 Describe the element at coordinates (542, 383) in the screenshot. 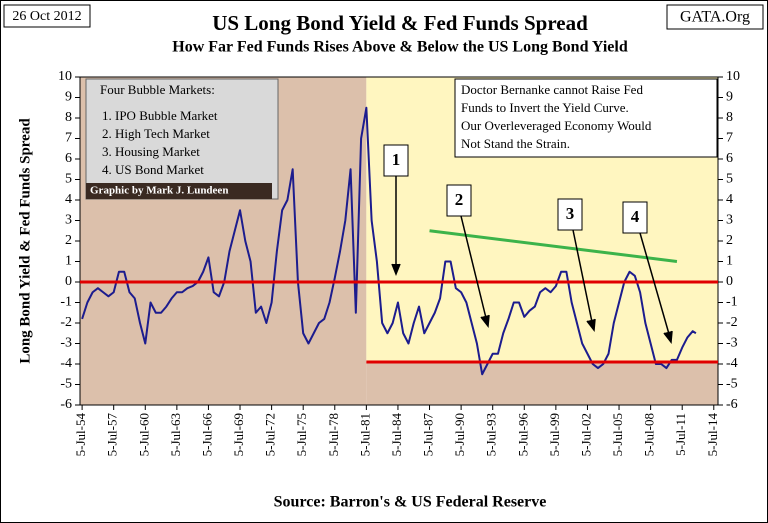

I see `background-region` at that location.